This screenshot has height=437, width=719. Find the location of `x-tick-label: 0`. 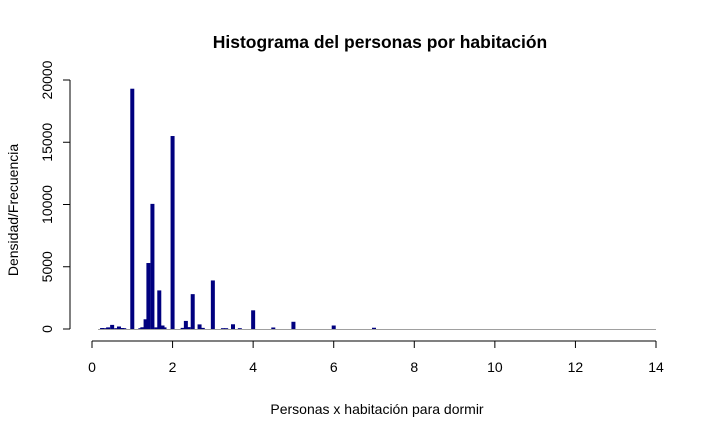

x-tick-label: 0 is located at coordinates (92, 367).